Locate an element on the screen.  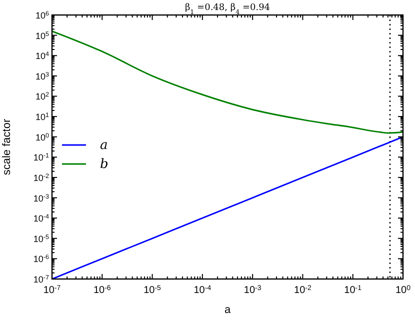
y-tick-label: 10$^{0}$ is located at coordinates (42, 137).